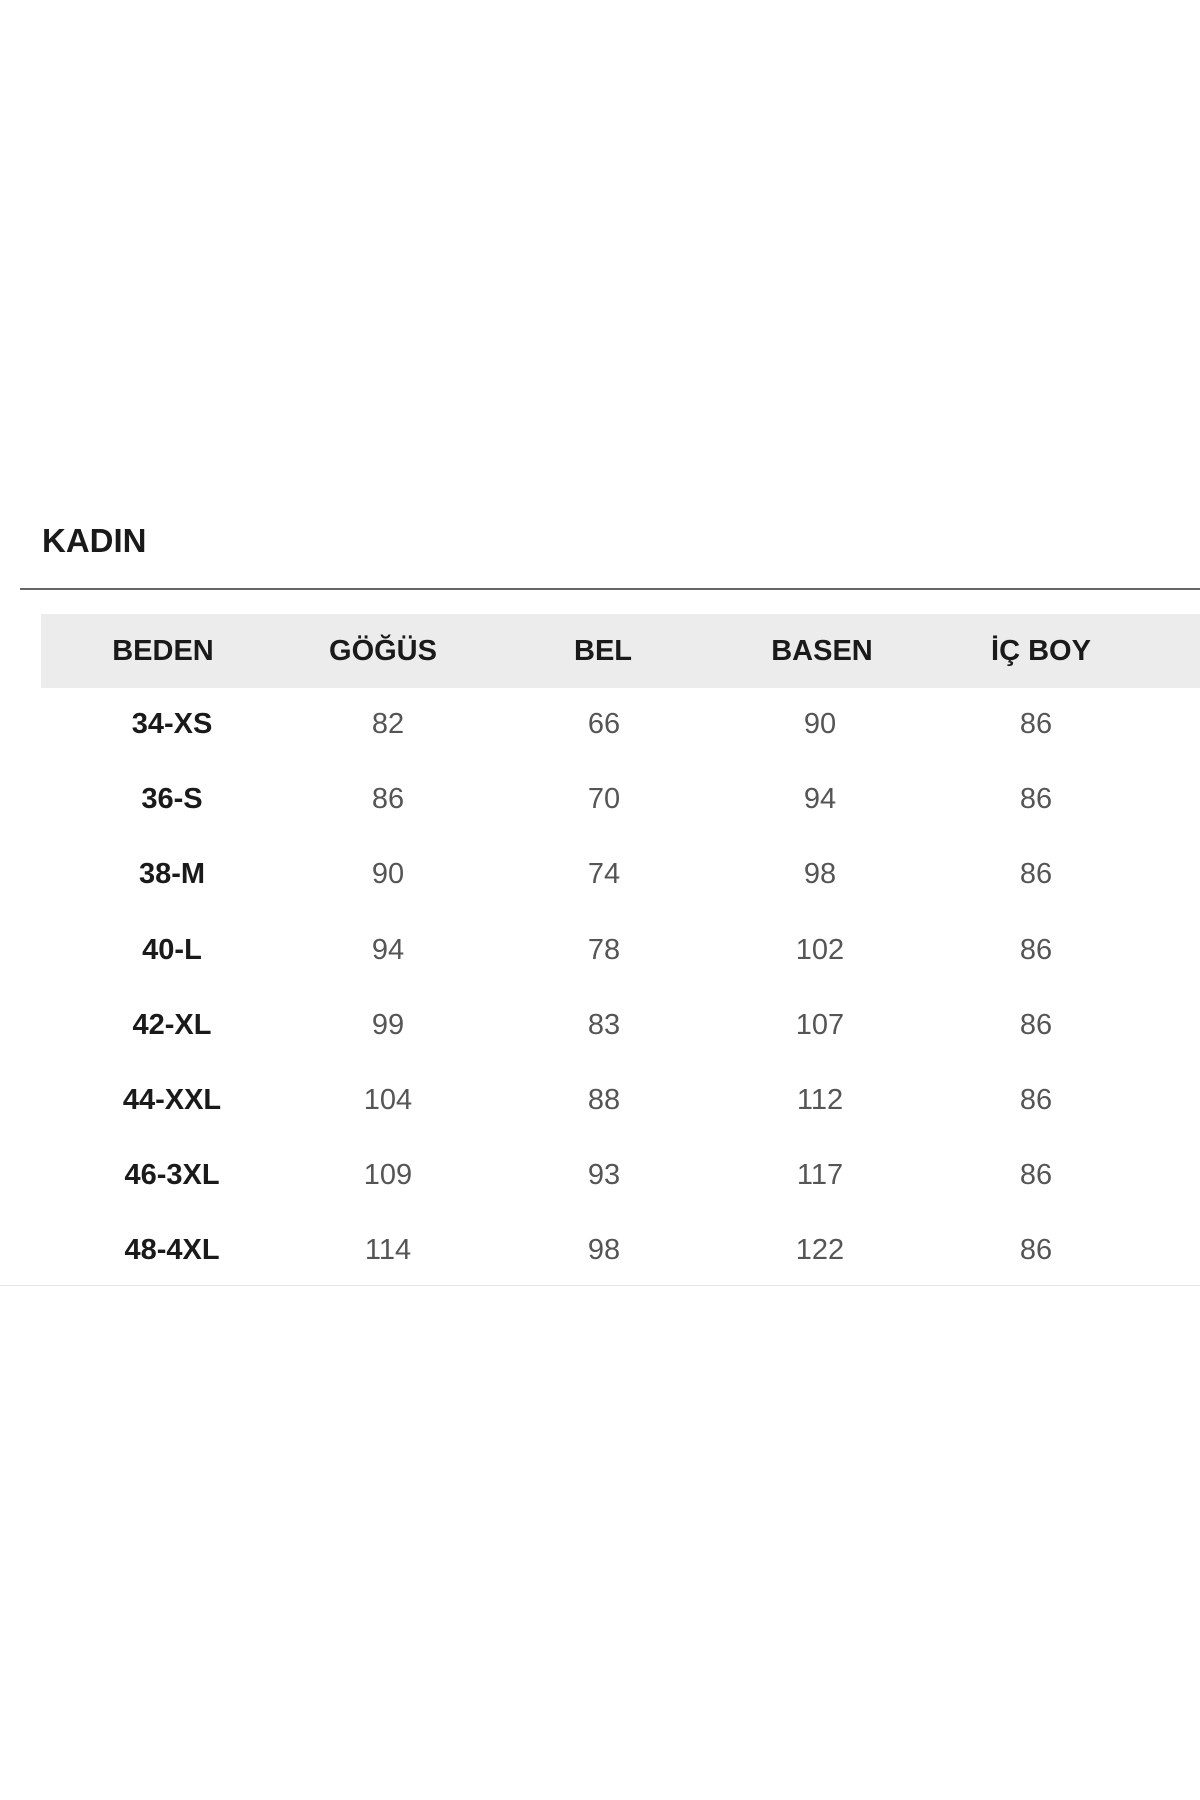  What do you see at coordinates (388, 1175) in the screenshot?
I see `cell-gogus: 109` at bounding box center [388, 1175].